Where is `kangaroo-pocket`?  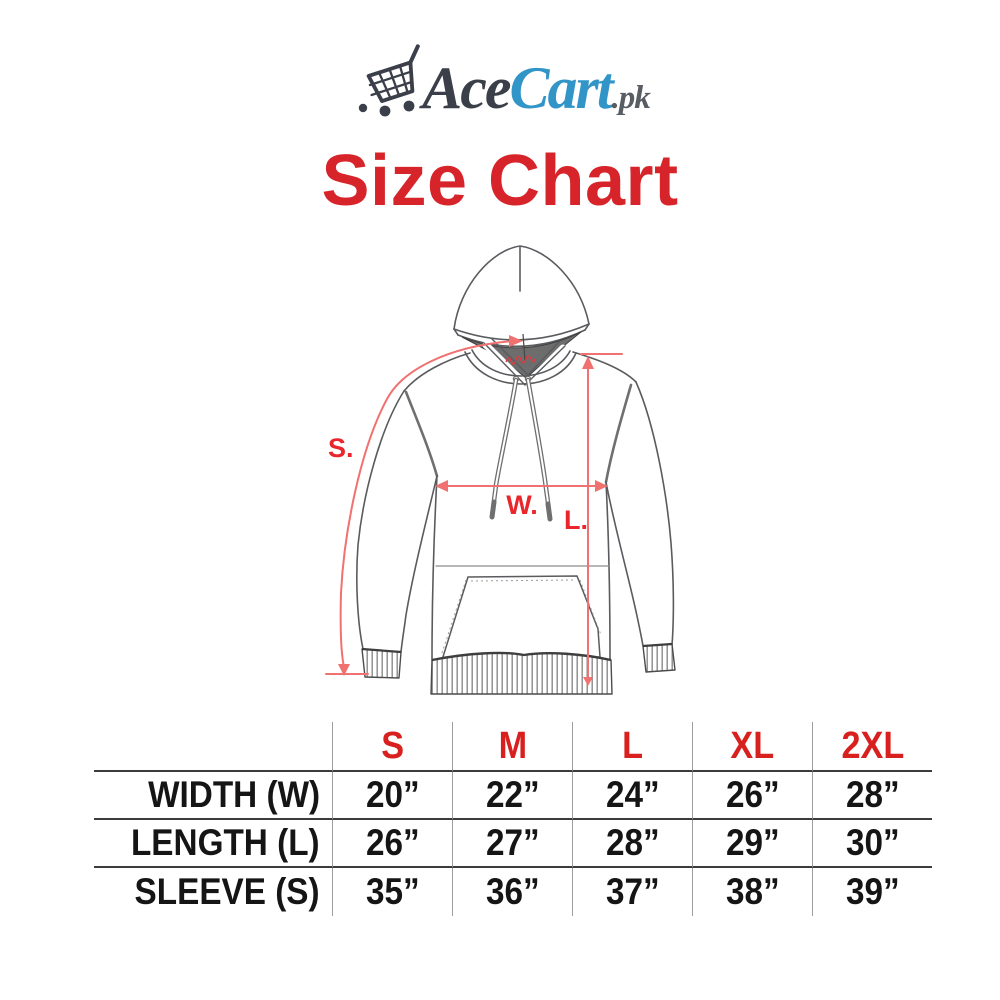
kangaroo-pocket is located at coordinates (520, 618).